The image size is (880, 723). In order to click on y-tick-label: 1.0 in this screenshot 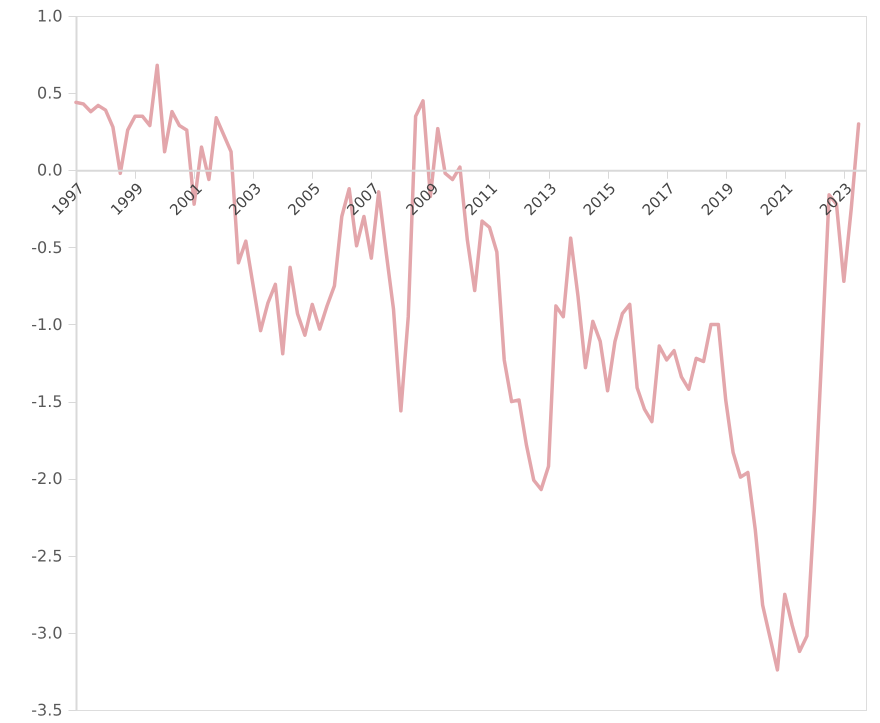, I will do `click(49, 16)`.